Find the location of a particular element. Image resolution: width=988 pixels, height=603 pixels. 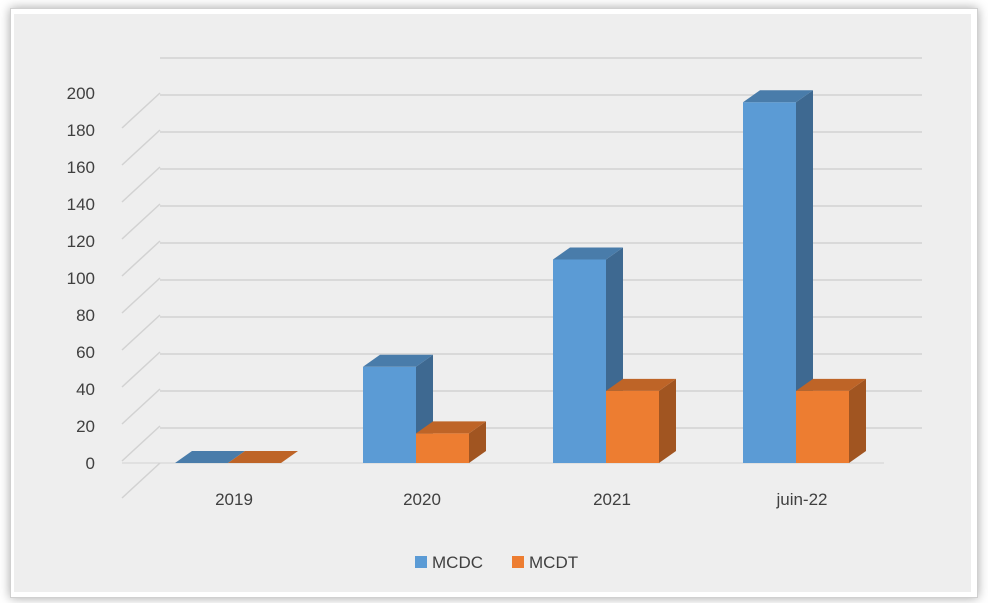

legend-item-mcdc: MCDC is located at coordinates (449, 562).